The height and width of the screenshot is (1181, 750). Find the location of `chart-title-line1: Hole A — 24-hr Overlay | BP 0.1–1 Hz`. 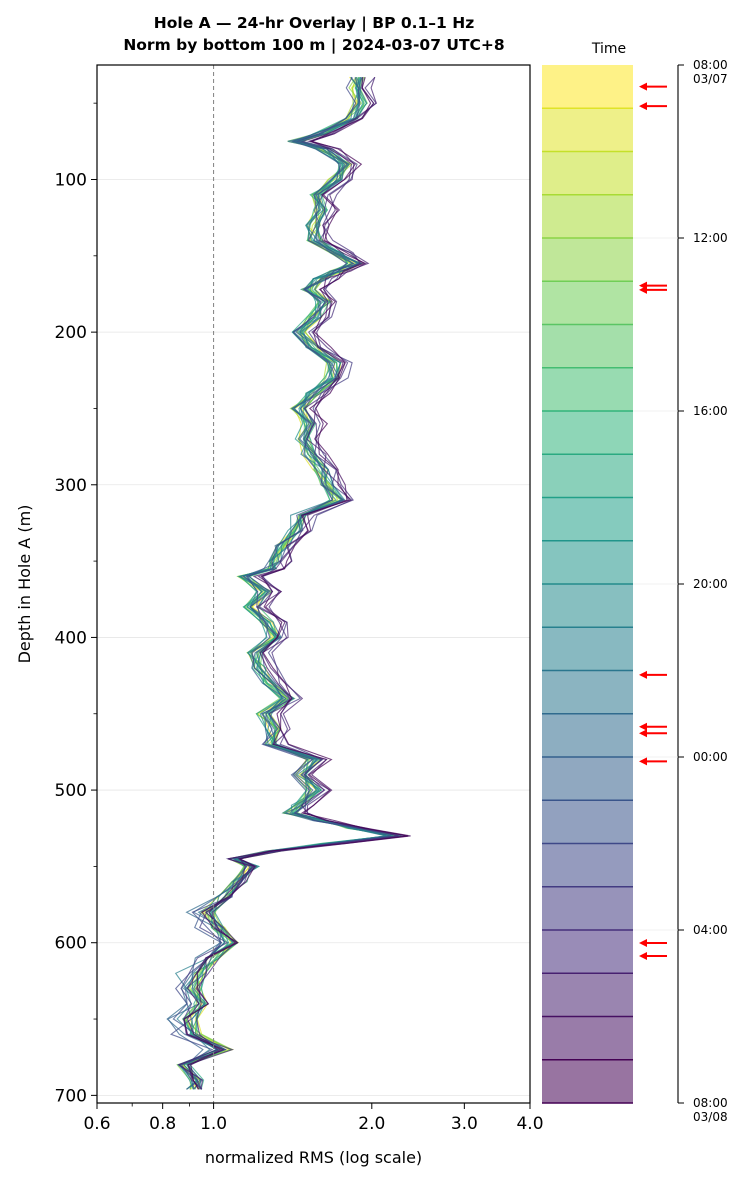

chart-title-line1: Hole A — 24-hr Overlay | BP 0.1–1 Hz is located at coordinates (314, 23).